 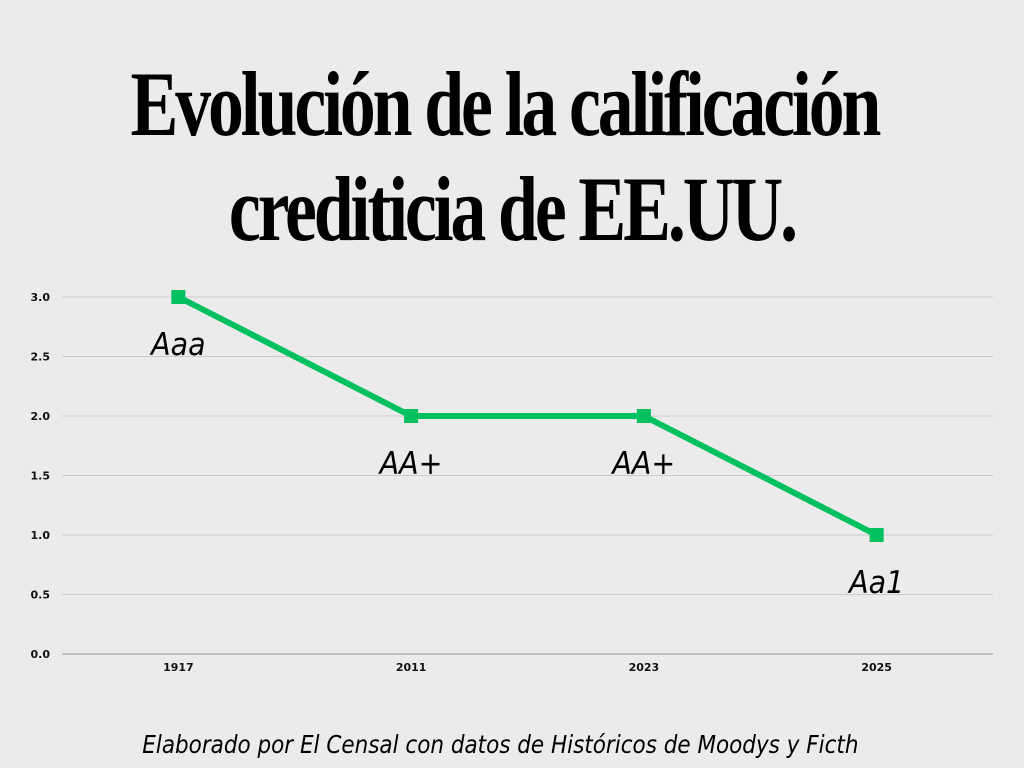 I want to click on data-label: Aa1, so click(x=875, y=583).